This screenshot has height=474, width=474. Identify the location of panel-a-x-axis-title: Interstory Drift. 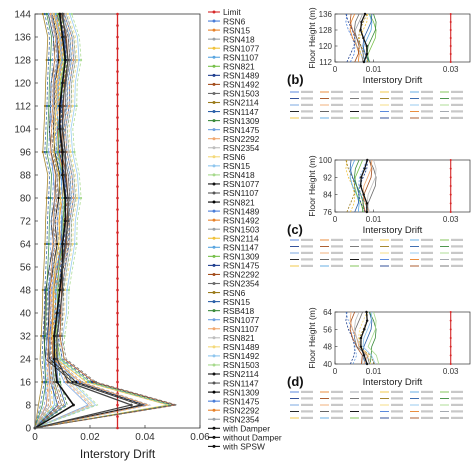
(118, 454).